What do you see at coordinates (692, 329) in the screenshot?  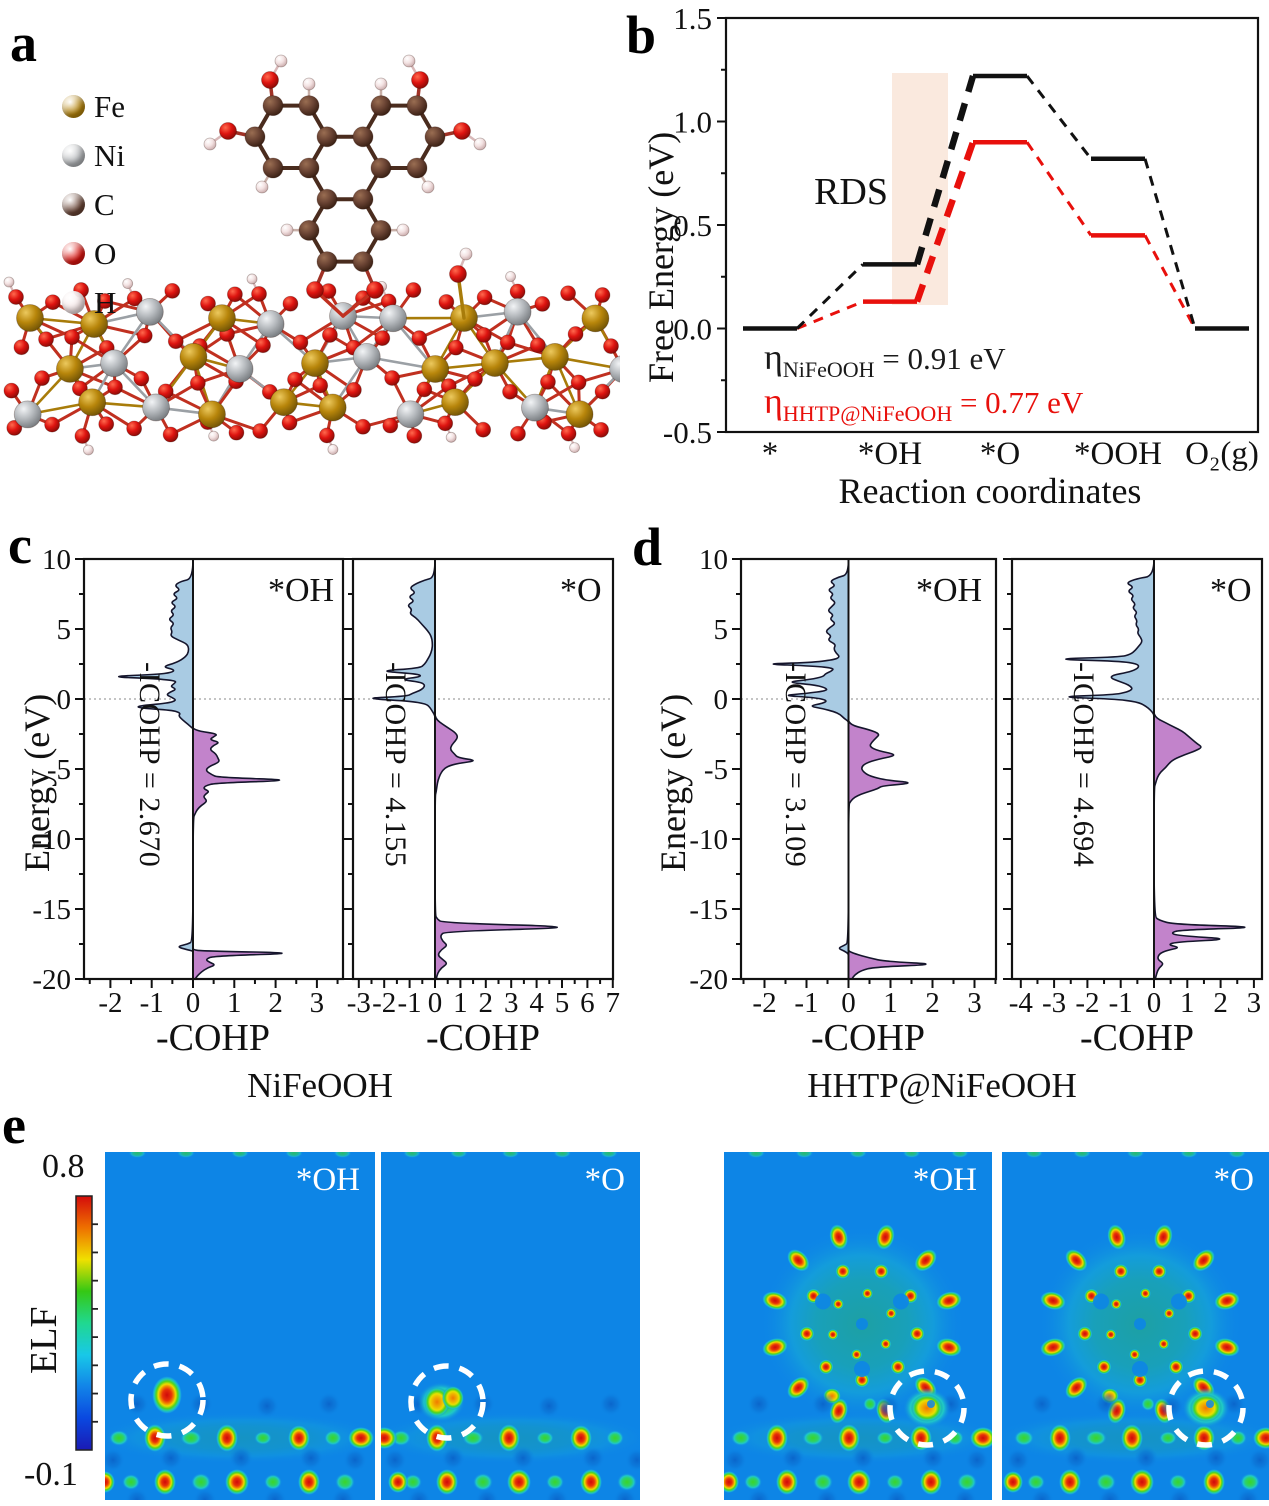 I see `svg-text: 0.0` at bounding box center [692, 329].